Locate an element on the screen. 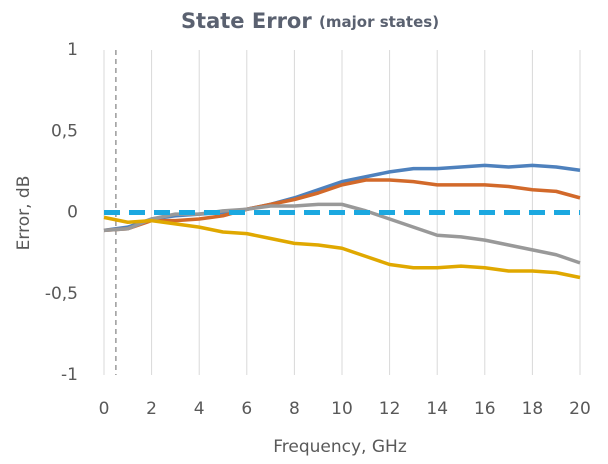 The height and width of the screenshot is (464, 608). x-tick-label: 0 is located at coordinates (104, 409).